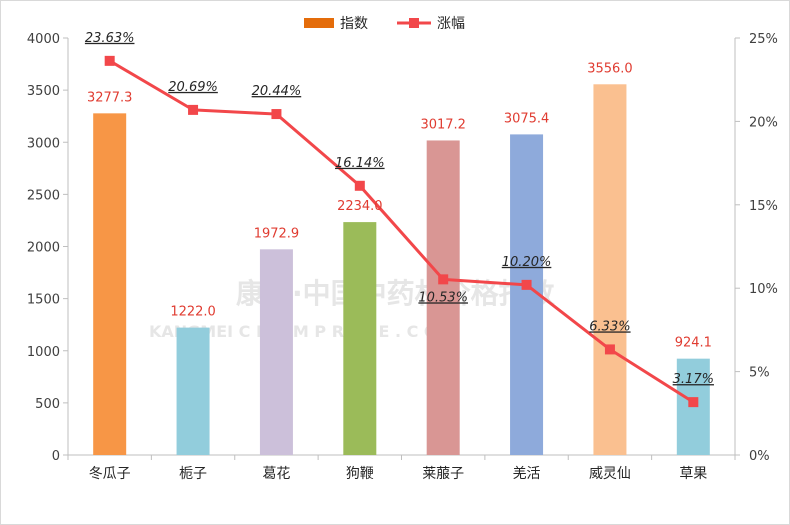 The image size is (790, 525). I want to click on legend-swatch-index, so click(319, 23).